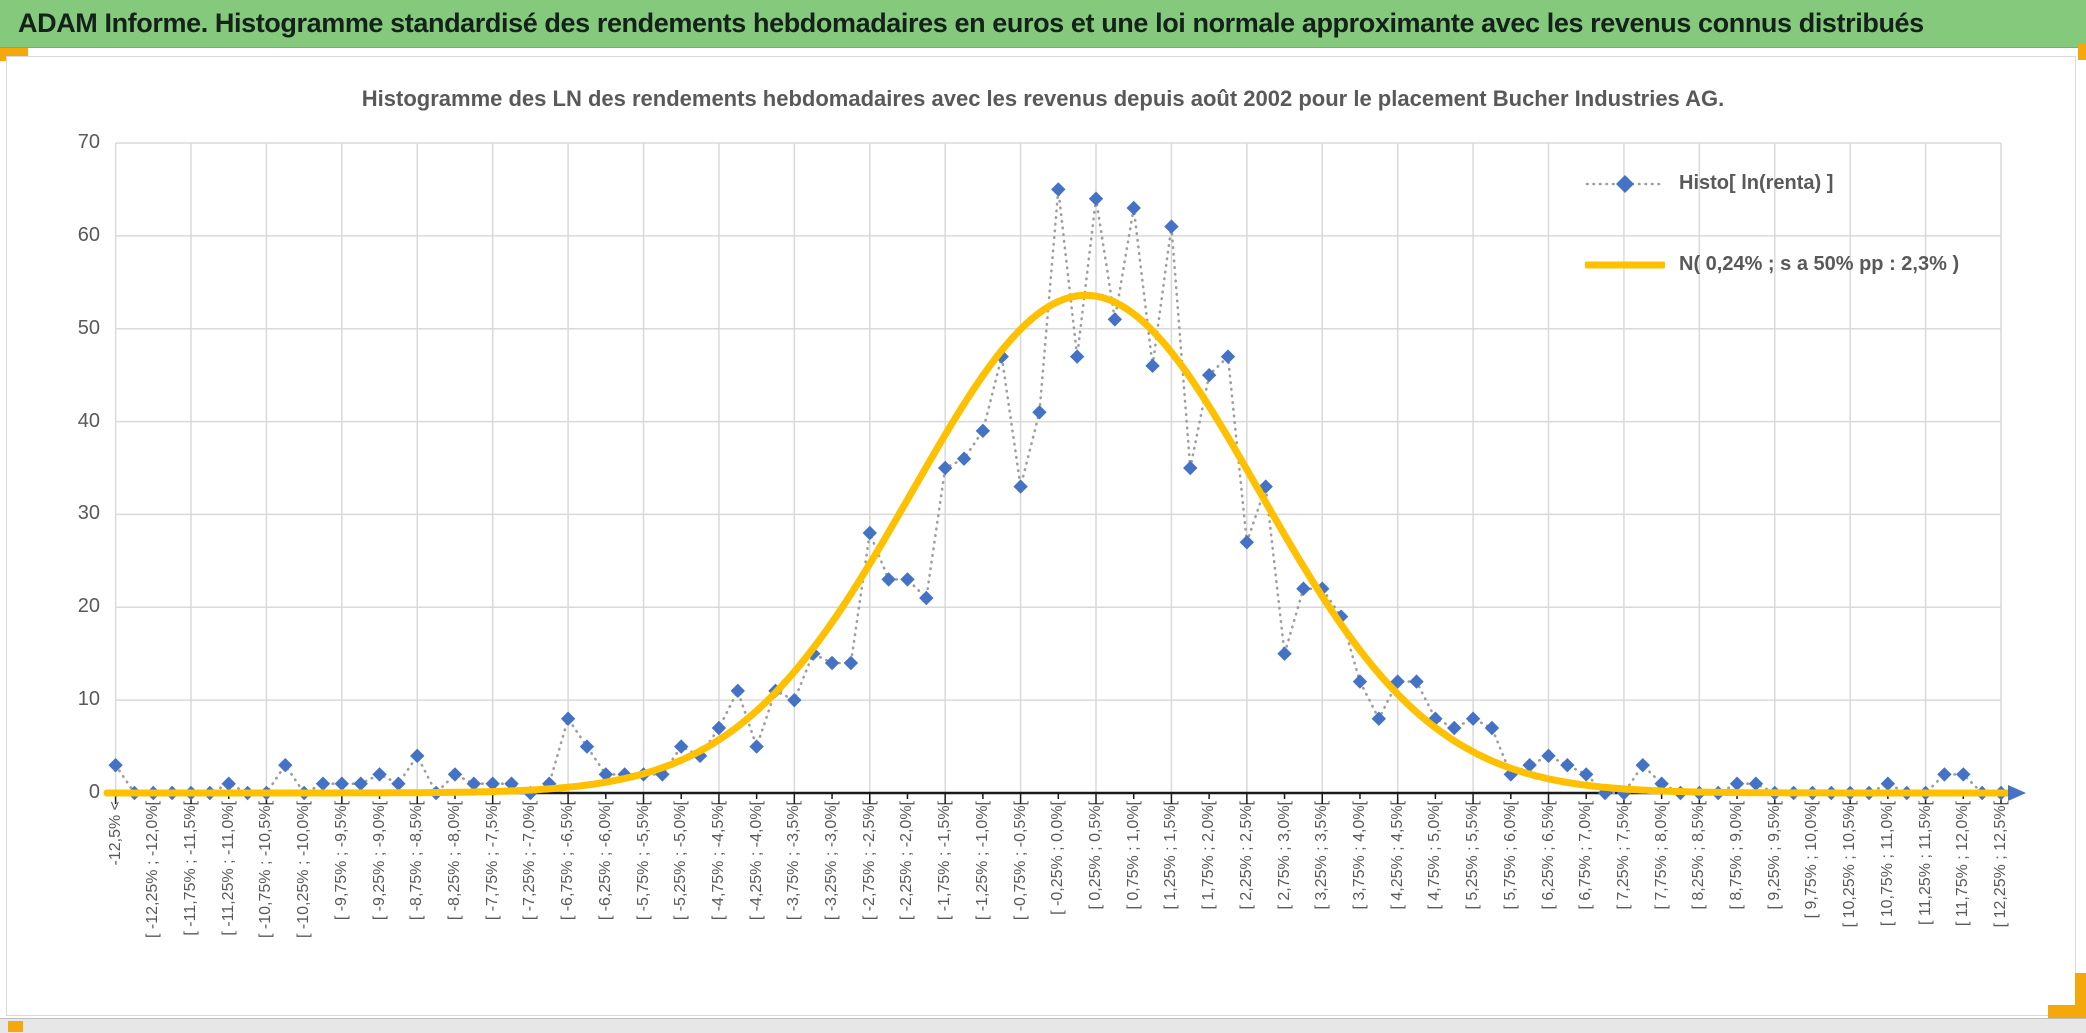 The width and height of the screenshot is (2086, 1033). I want to click on orange-cell-accent-bottom-right-vertical, so click(2080, 995).